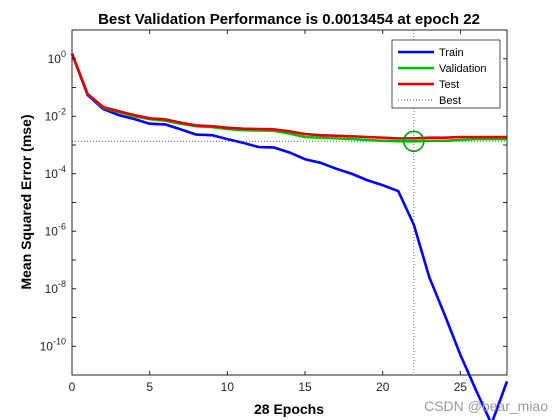 The width and height of the screenshot is (560, 420). What do you see at coordinates (228, 387) in the screenshot?
I see `x-tick-label: 10` at bounding box center [228, 387].